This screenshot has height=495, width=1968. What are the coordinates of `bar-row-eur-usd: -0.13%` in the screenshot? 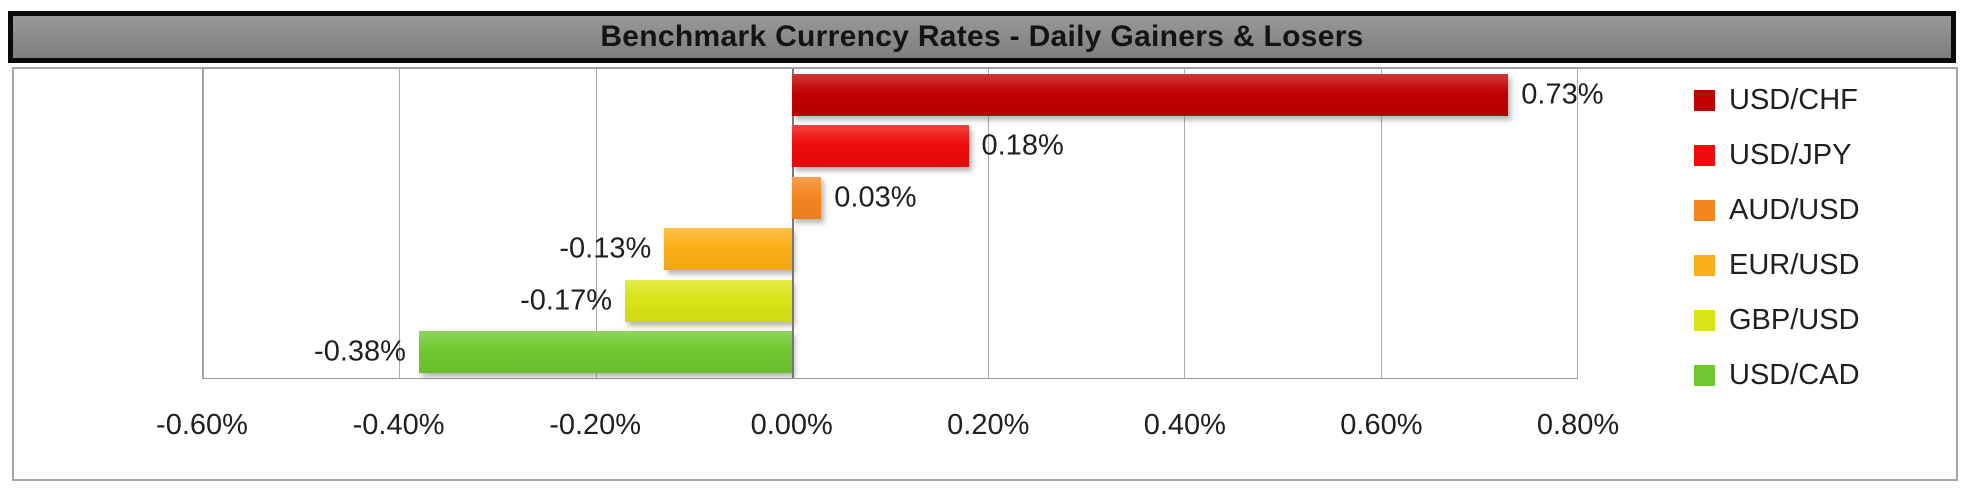 It's located at (890, 250).